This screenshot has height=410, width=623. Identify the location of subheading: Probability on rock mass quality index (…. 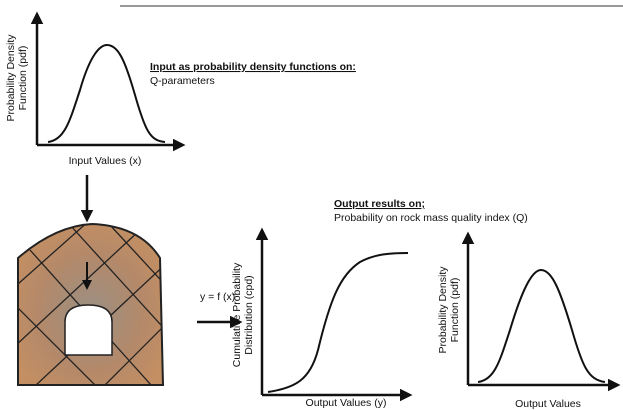
(431, 218).